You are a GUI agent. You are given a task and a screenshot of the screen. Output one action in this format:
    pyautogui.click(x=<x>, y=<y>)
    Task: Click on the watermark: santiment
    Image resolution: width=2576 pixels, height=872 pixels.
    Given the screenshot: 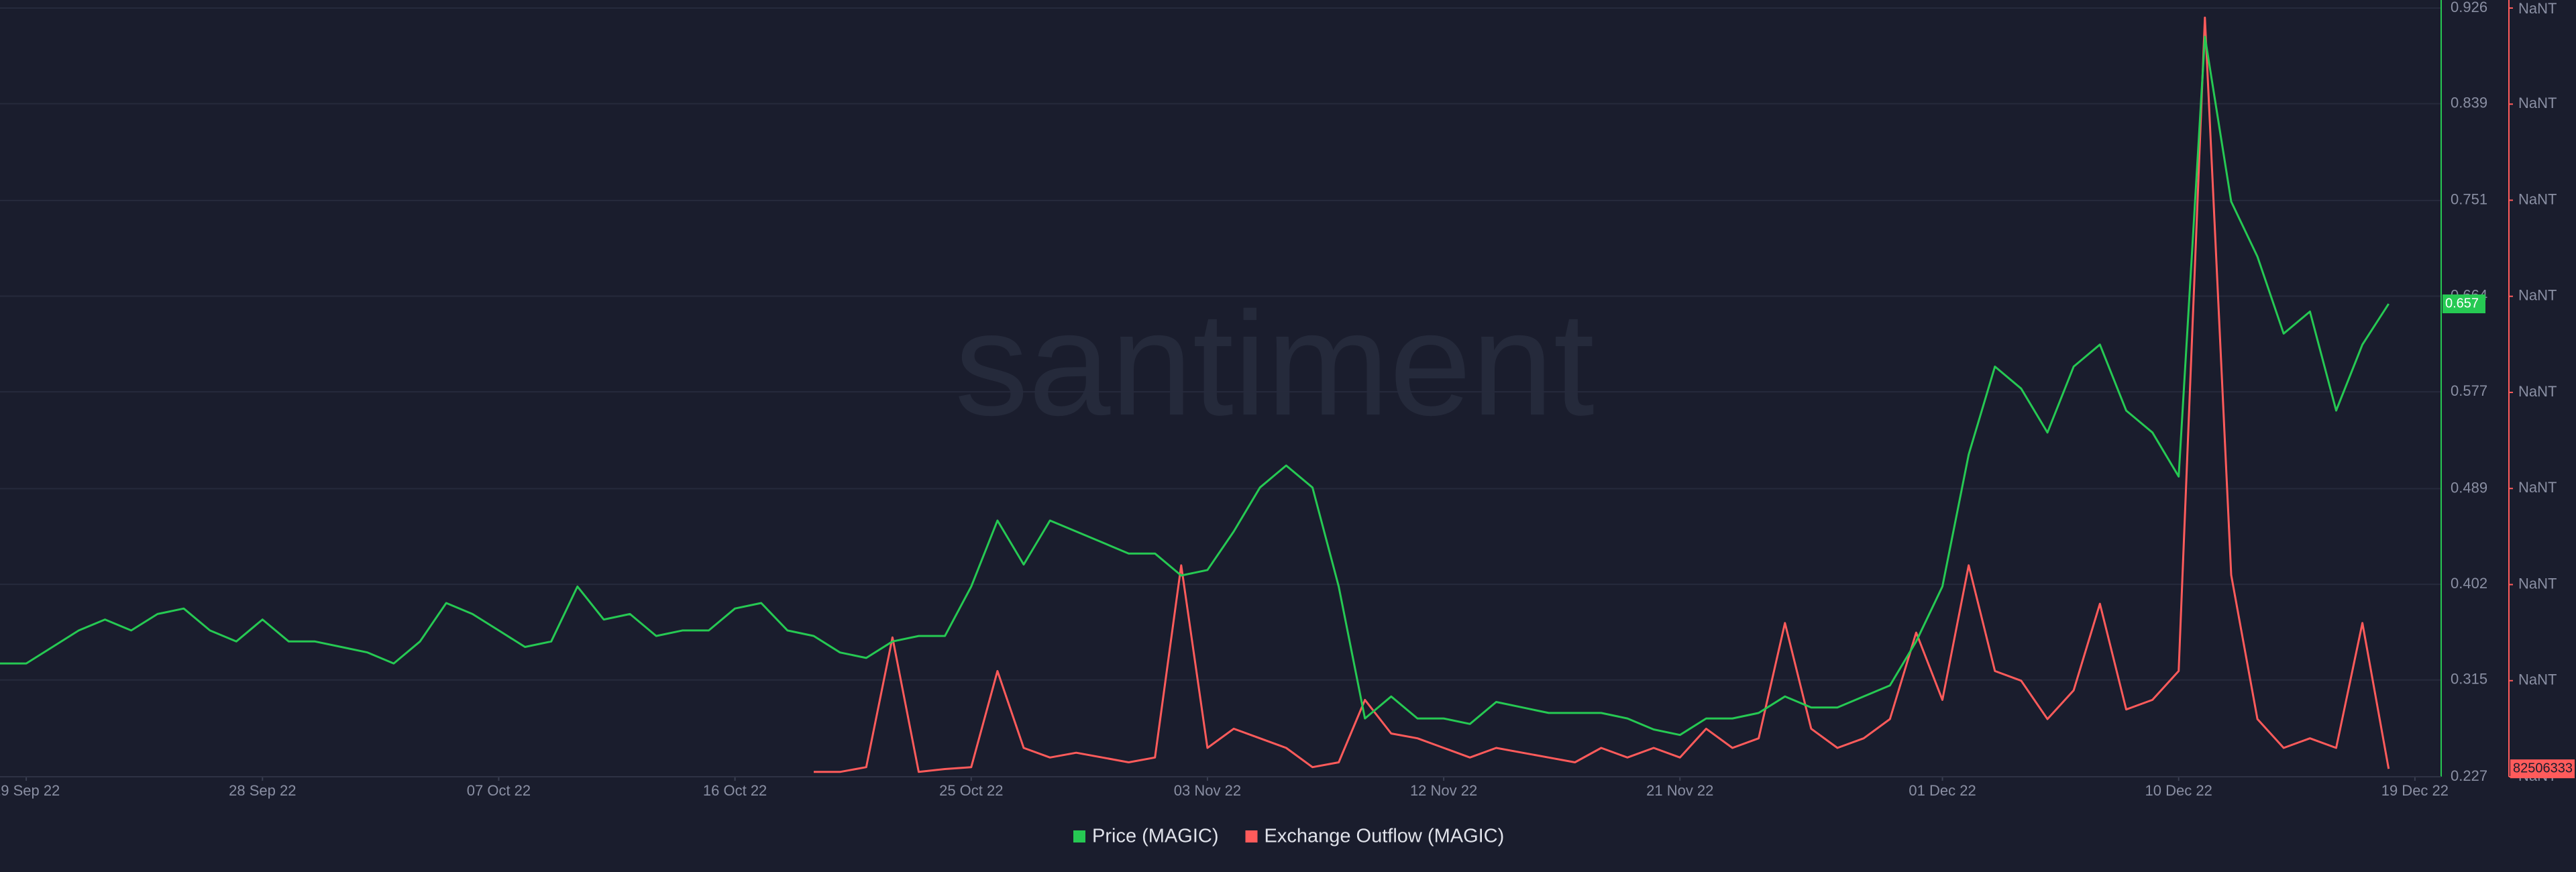 What is the action you would take?
    pyautogui.click(x=1275, y=363)
    